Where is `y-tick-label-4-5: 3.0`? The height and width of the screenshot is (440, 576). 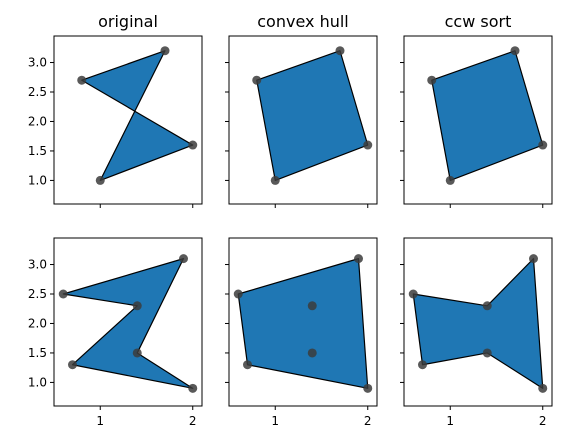
y-tick-label-4-5: 3.0 is located at coordinates (37, 265).